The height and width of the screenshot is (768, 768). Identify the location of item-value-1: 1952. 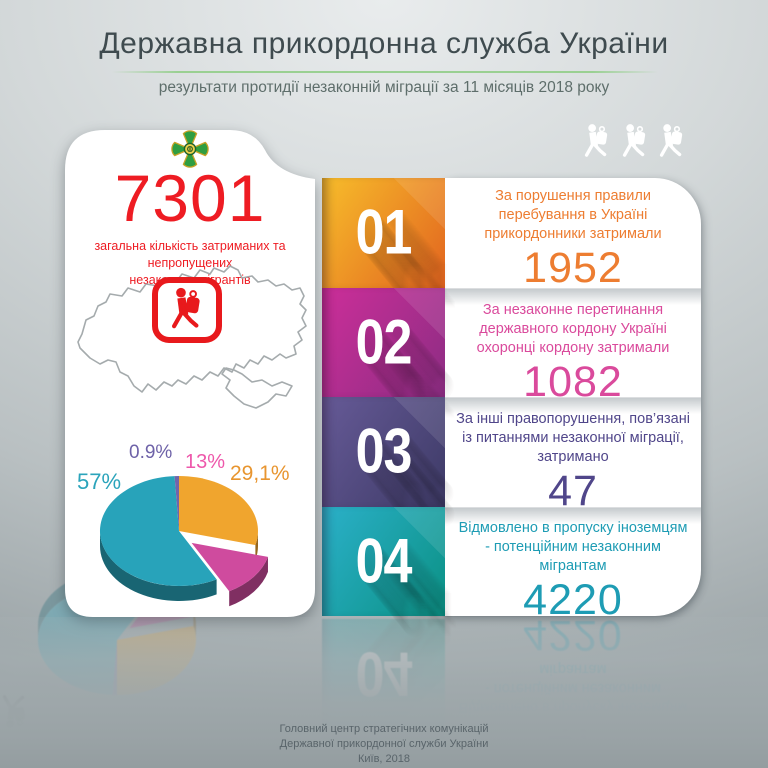
(573, 268).